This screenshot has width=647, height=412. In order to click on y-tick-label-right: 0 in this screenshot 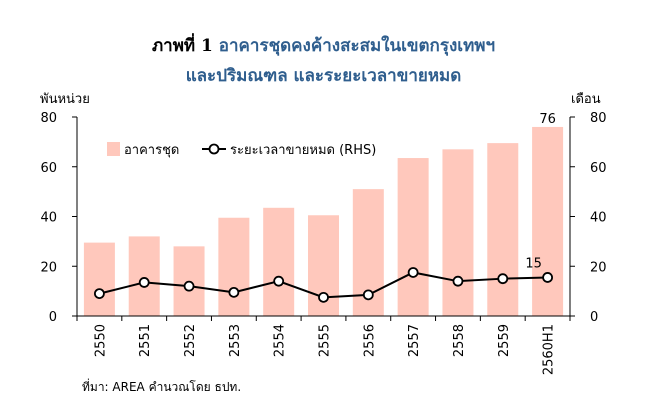, I will do `click(594, 317)`.